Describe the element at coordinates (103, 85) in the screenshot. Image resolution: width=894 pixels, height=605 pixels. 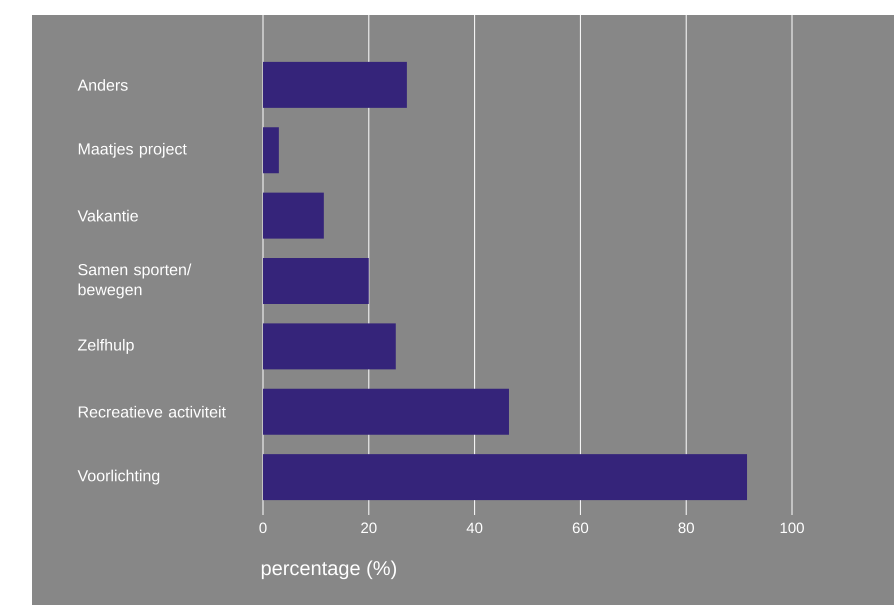
I see `y-tick-label: Anders` at that location.